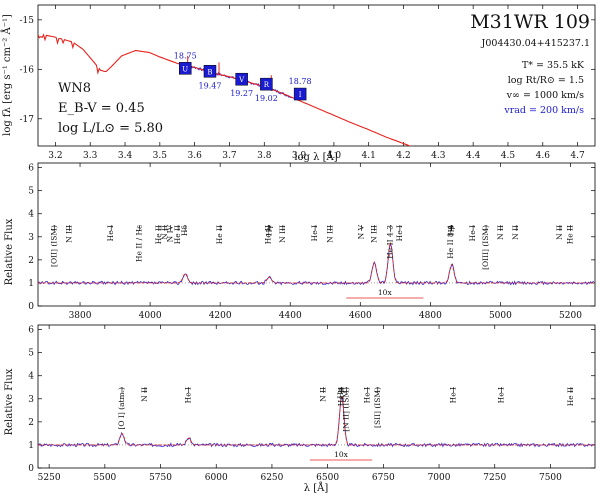  Describe the element at coordinates (389, 242) in the screenshot. I see `blue-line-id: He II 4-3` at that location.